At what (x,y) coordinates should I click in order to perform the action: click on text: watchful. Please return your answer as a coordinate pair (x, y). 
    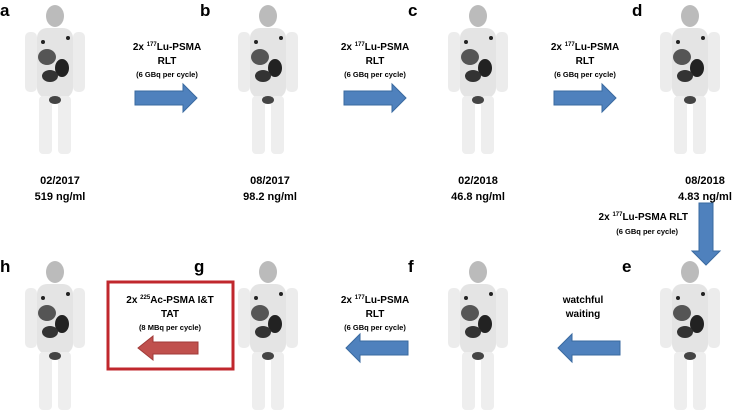
    Looking at the image, I should click on (583, 300).